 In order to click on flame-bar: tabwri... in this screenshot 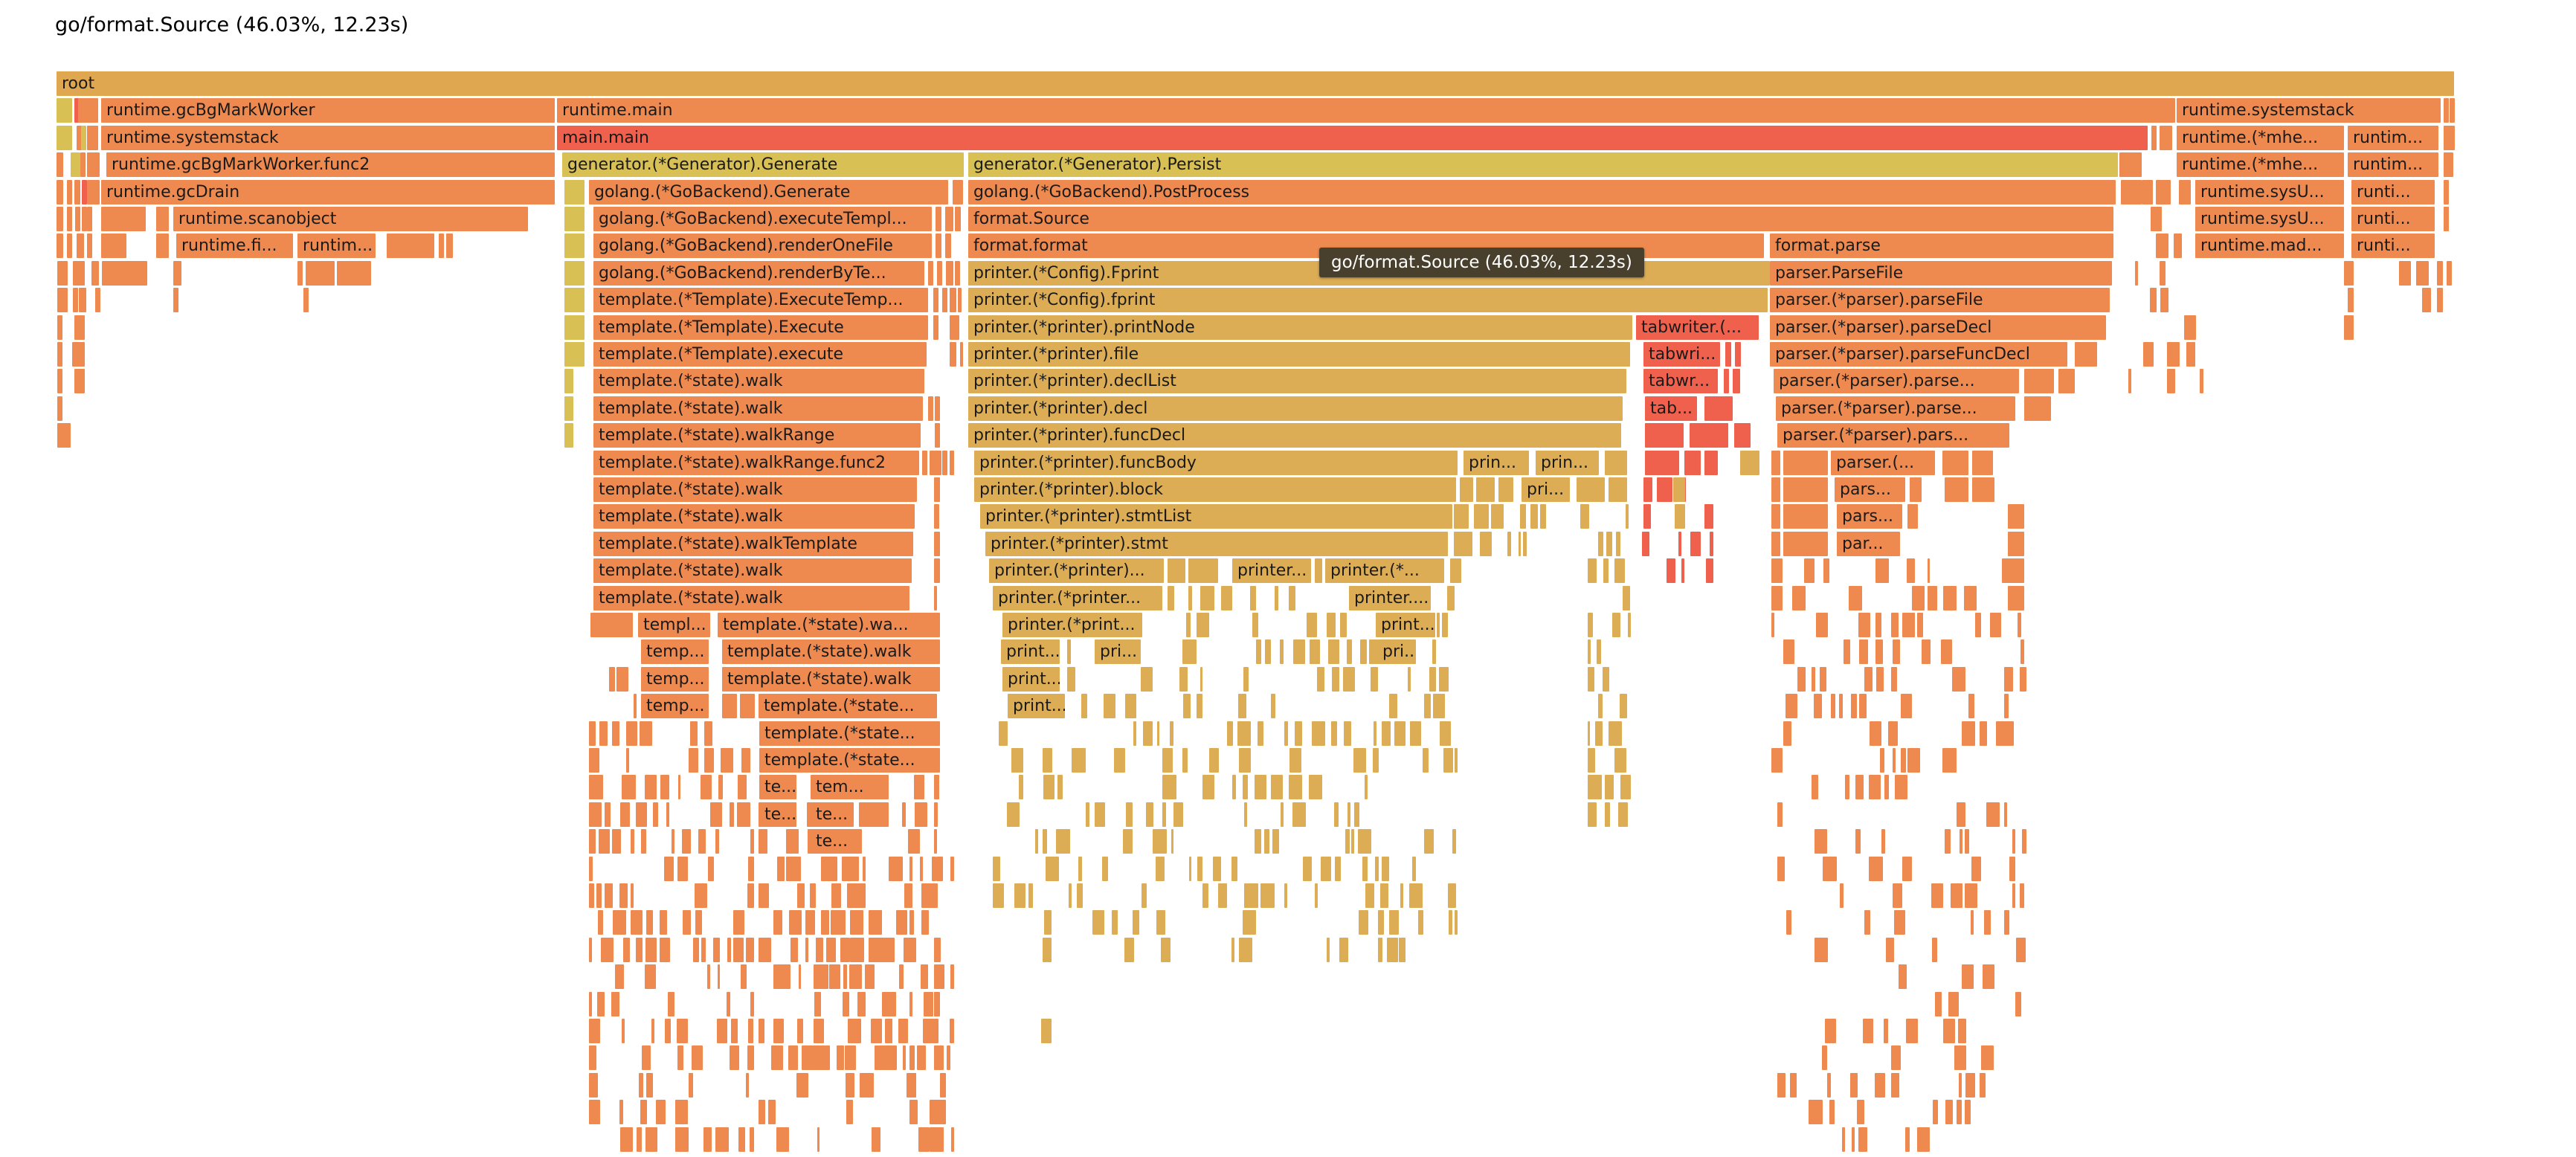, I will do `click(1681, 354)`.